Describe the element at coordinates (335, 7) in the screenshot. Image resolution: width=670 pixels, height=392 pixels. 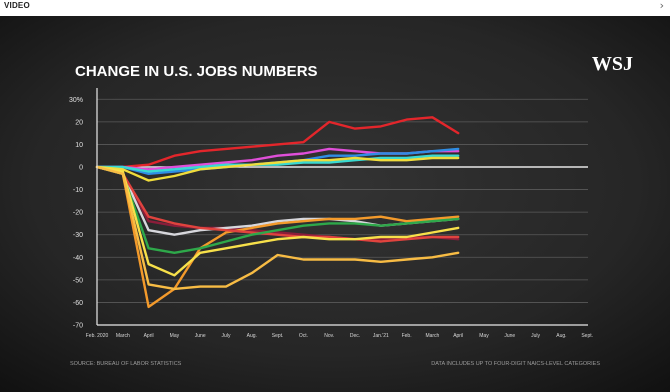
I see `section-header: VIDEO ›` at that location.